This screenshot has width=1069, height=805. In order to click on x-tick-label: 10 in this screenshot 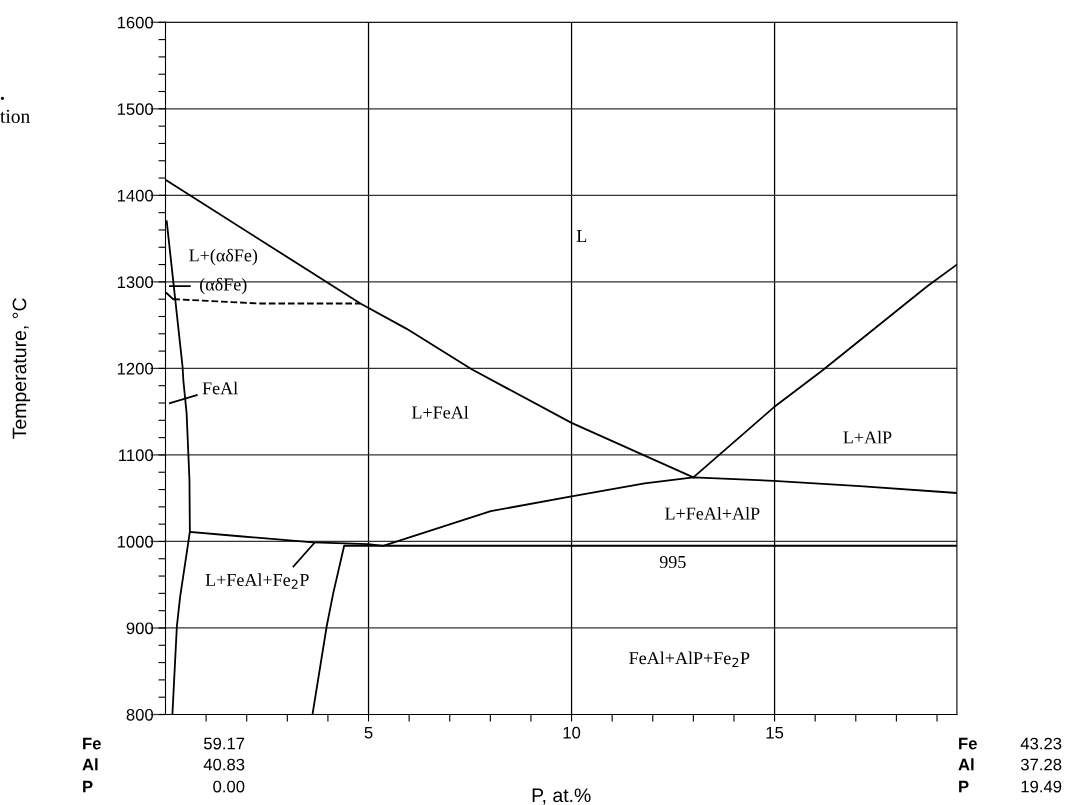, I will do `click(572, 732)`.